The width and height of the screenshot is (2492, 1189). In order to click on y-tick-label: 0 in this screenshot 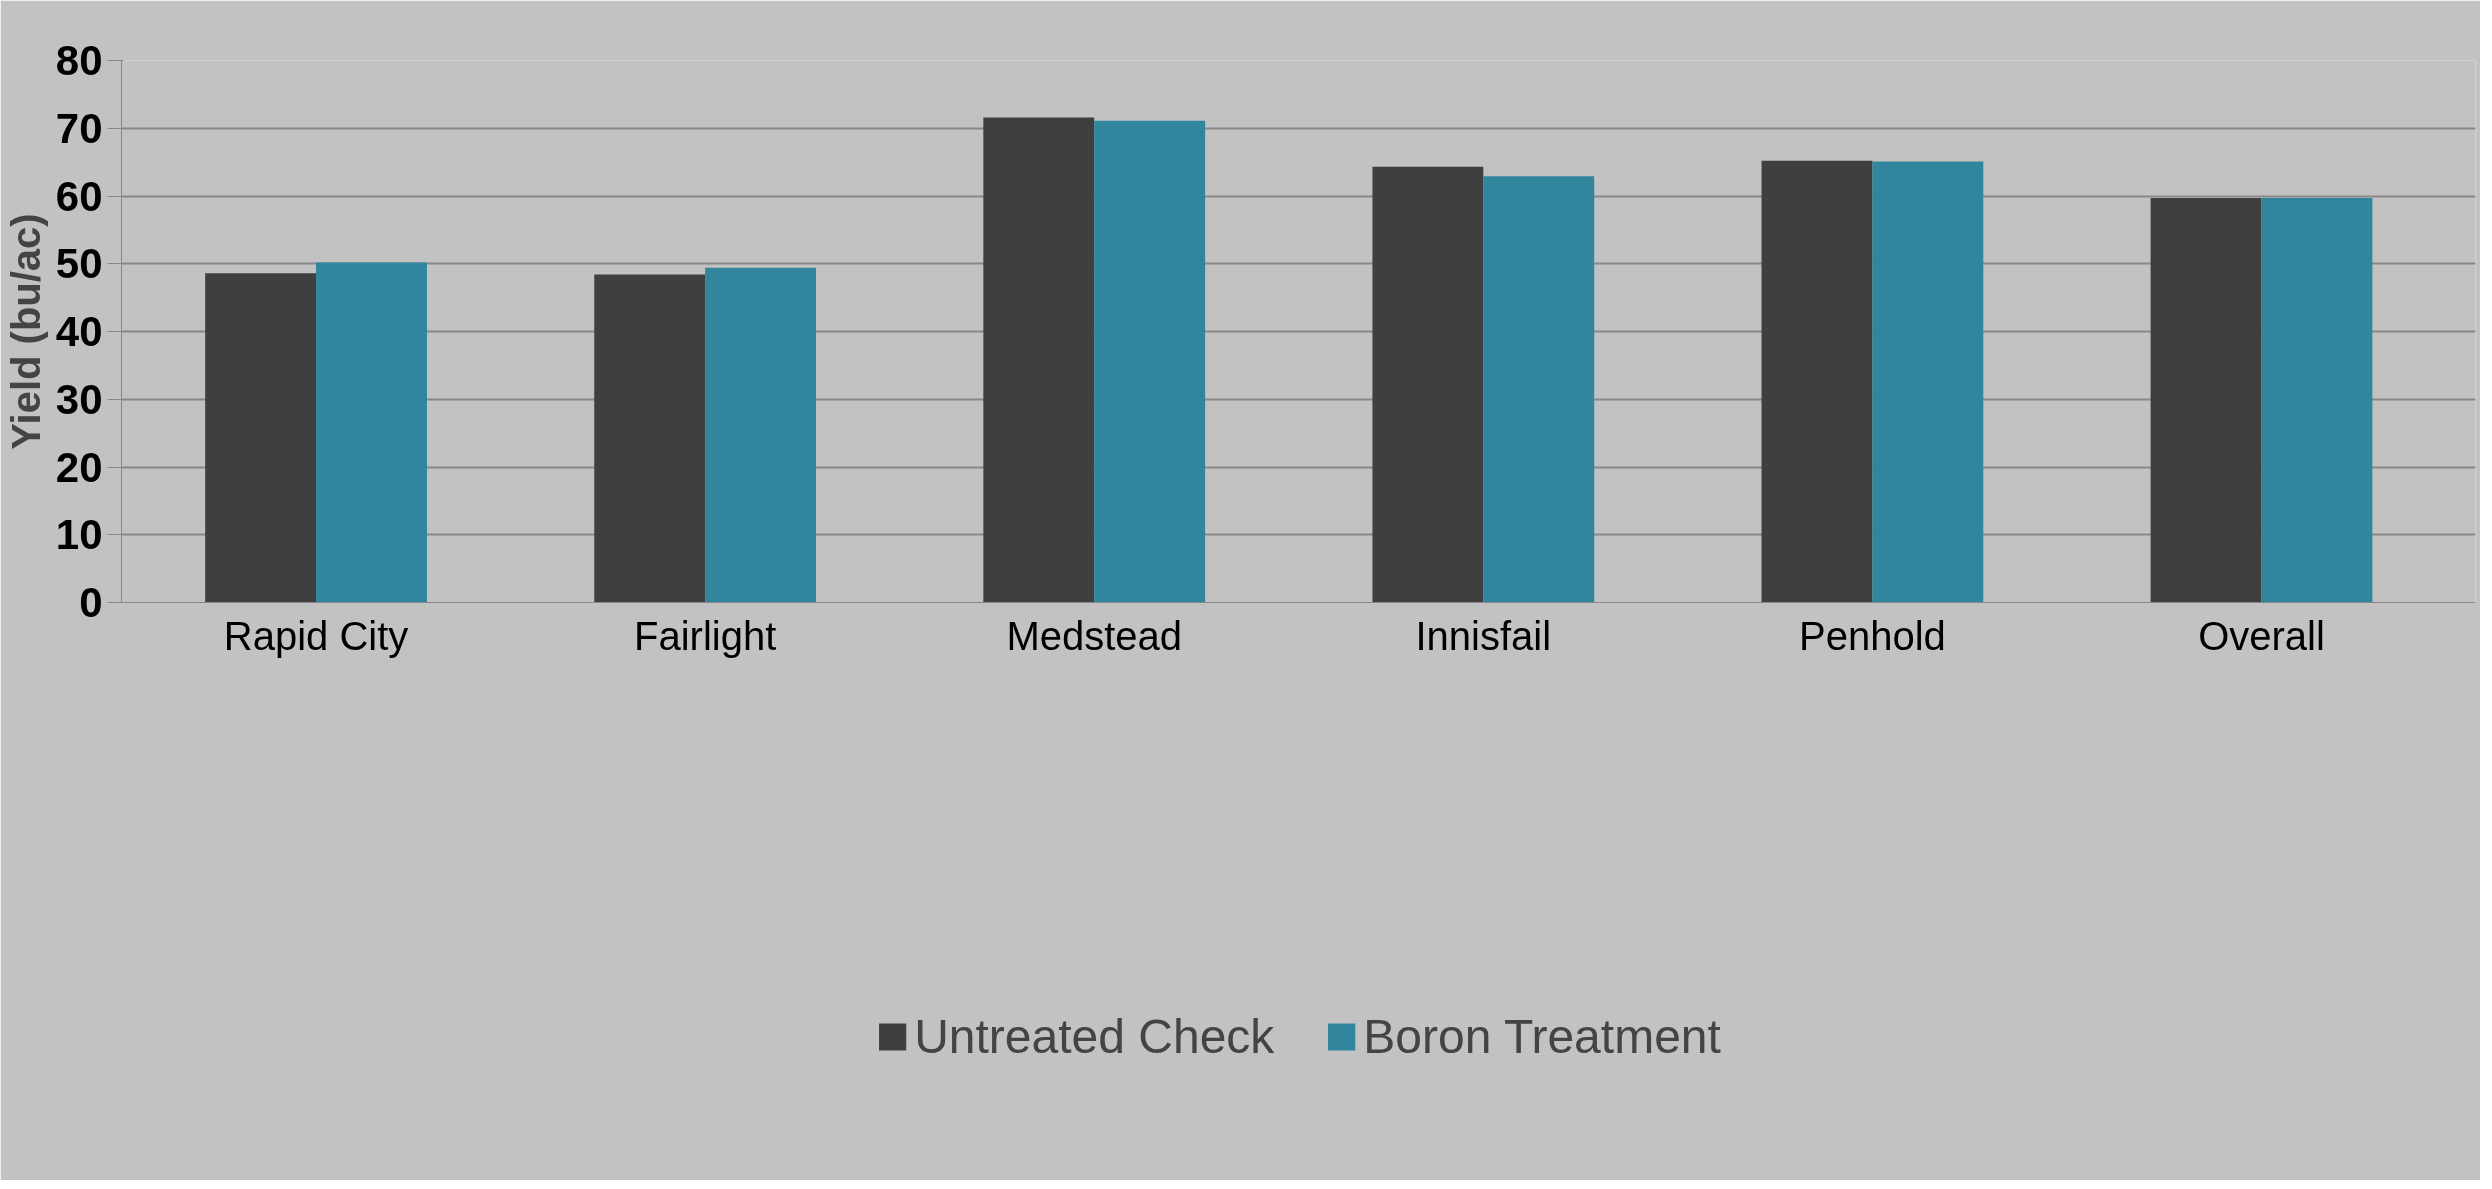, I will do `click(91, 602)`.